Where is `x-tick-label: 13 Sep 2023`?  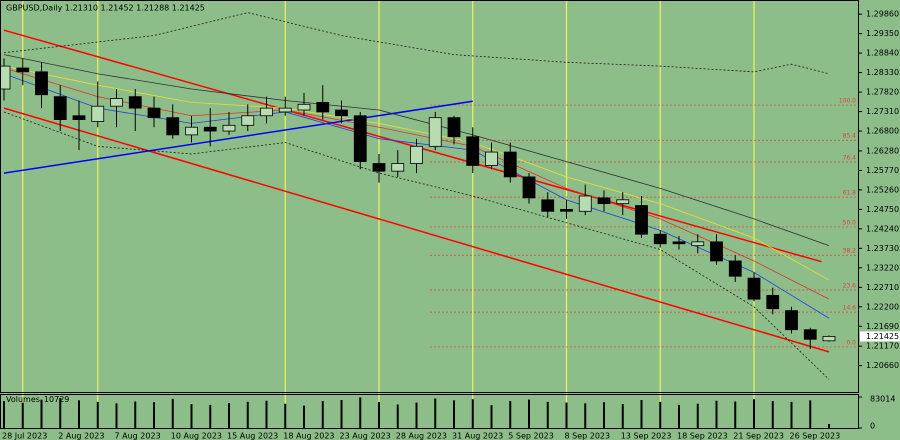 x-tick-label: 13 Sep 2023 is located at coordinates (646, 436).